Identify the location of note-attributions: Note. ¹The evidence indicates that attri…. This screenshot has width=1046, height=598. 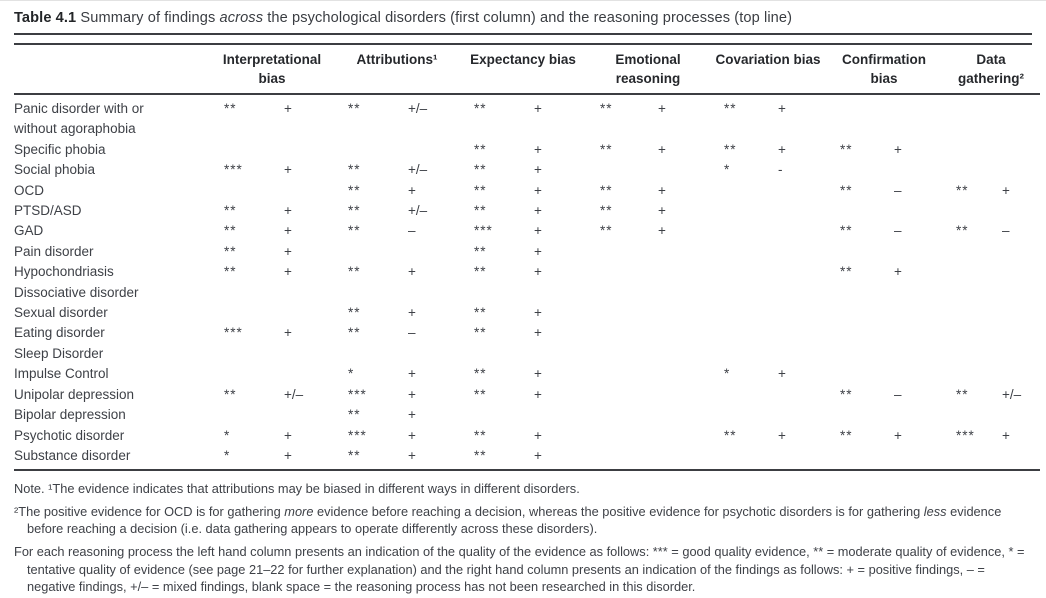
(297, 489).